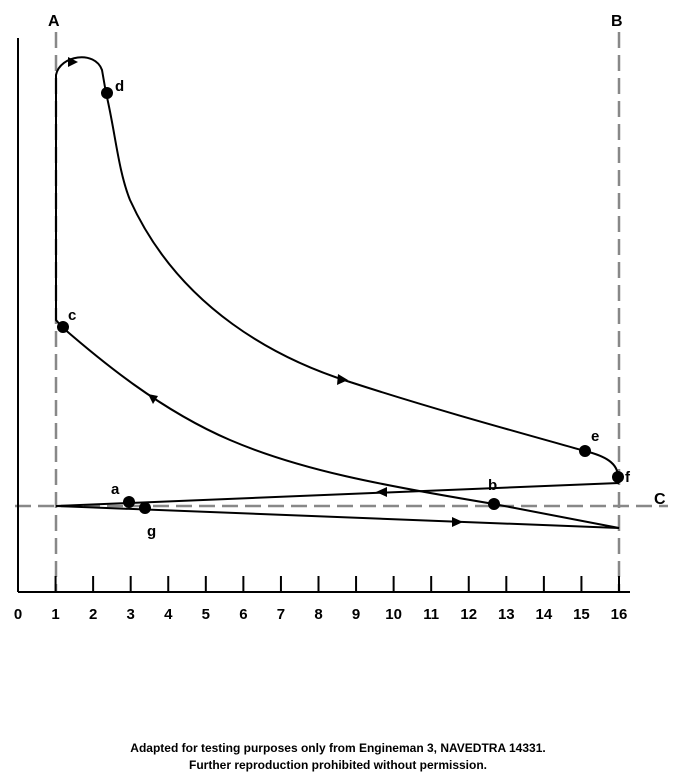 This screenshot has width=676, height=778. I want to click on tick-label: 2, so click(93, 614).